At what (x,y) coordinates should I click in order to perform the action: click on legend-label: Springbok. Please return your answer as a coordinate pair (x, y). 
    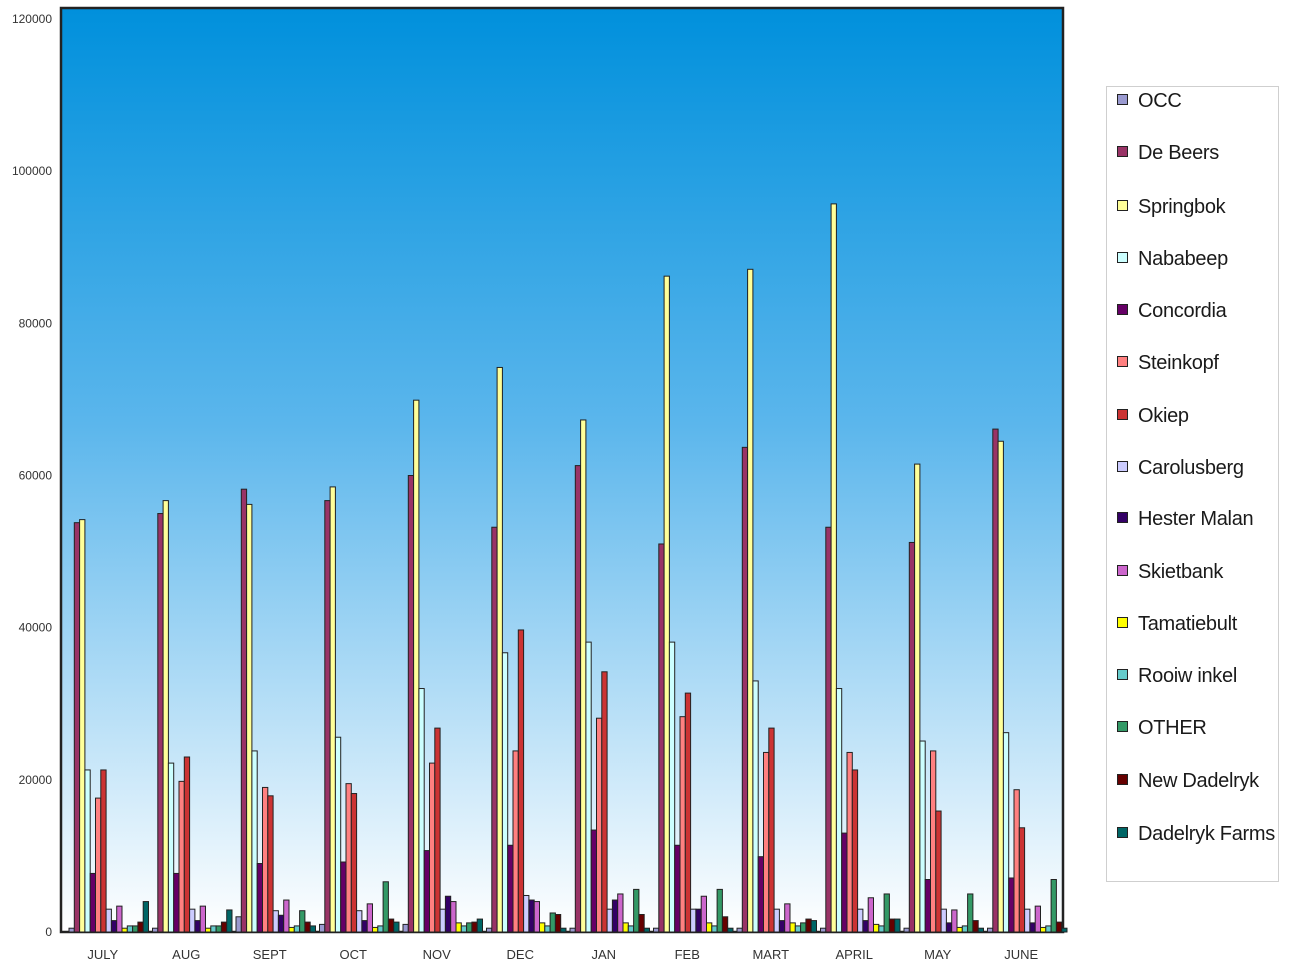
    Looking at the image, I should click on (1182, 207).